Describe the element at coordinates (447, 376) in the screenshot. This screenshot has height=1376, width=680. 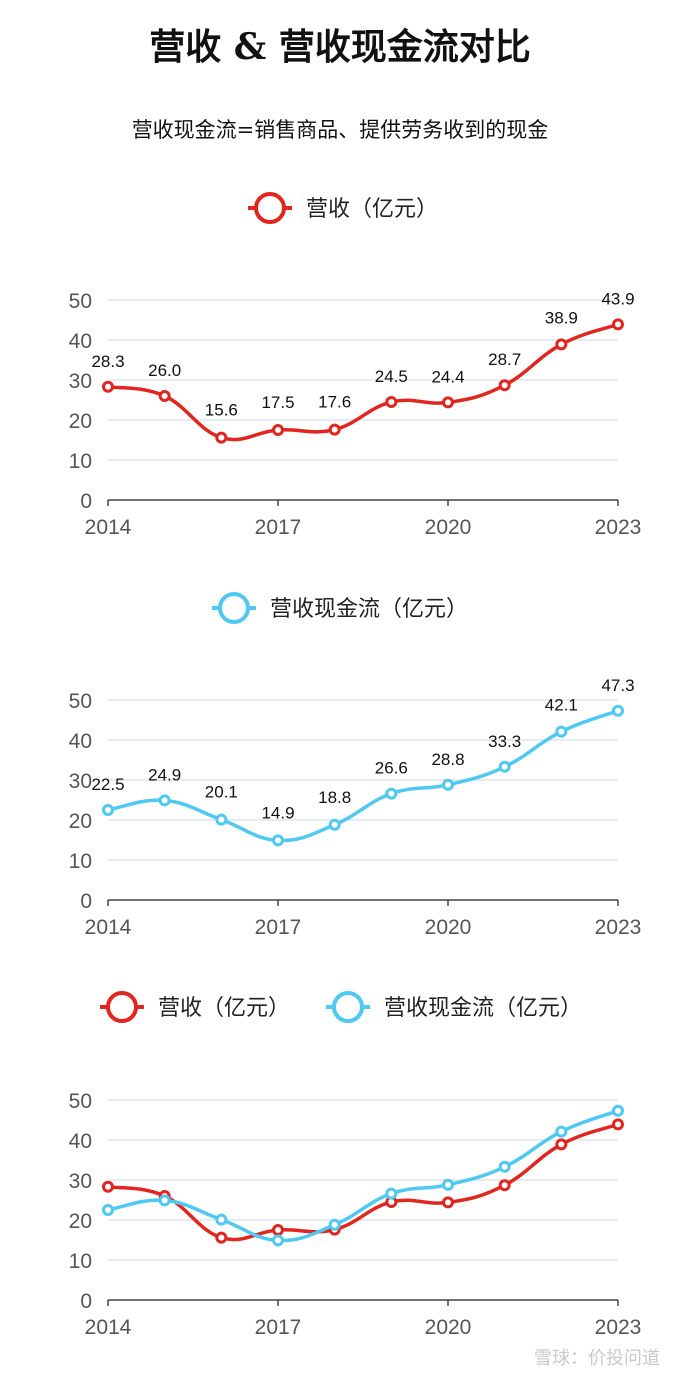
I see `data-label: 24.4` at that location.